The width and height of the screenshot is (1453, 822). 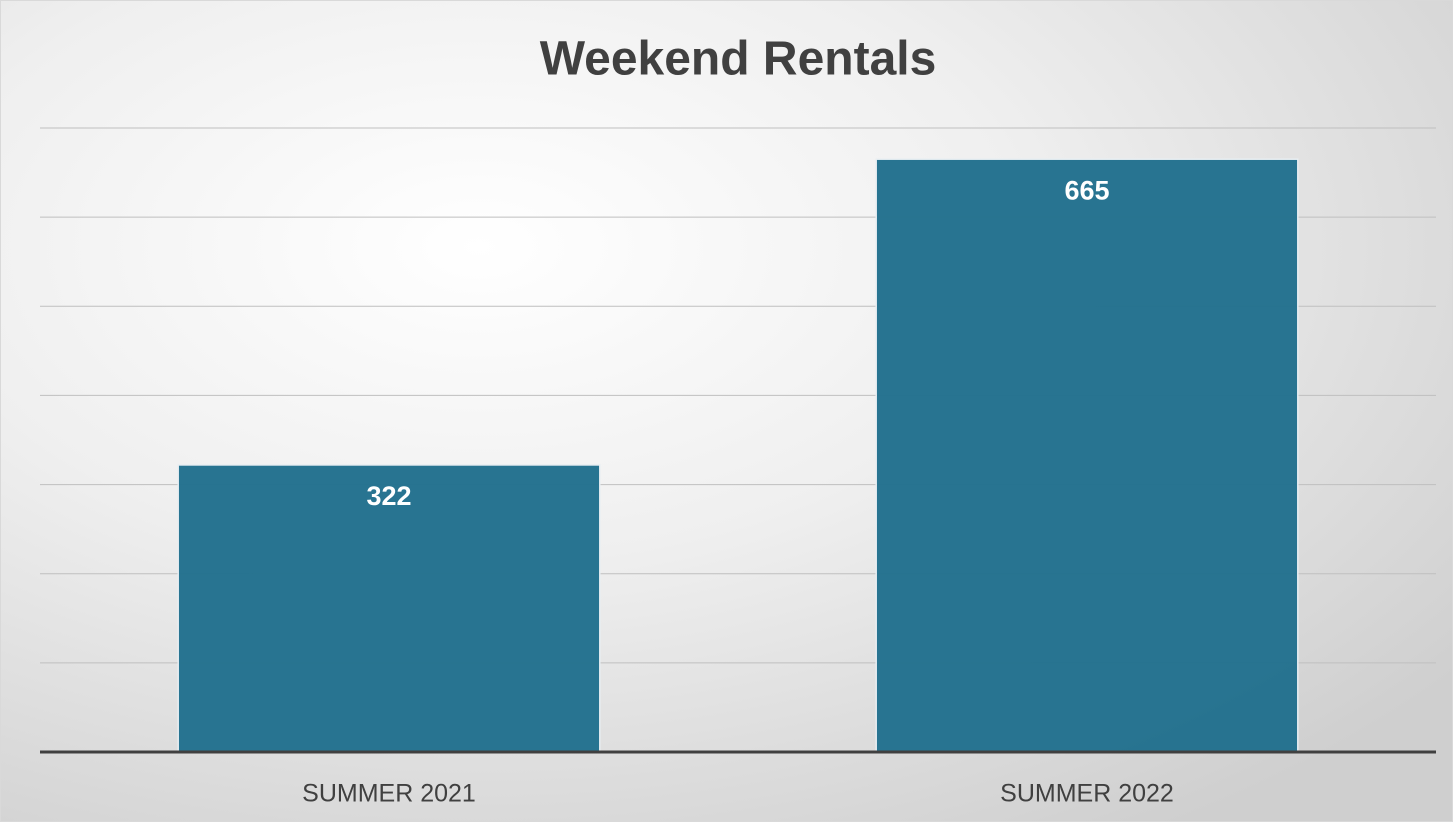 What do you see at coordinates (738, 59) in the screenshot?
I see `chart-title: Weekend Rentals` at bounding box center [738, 59].